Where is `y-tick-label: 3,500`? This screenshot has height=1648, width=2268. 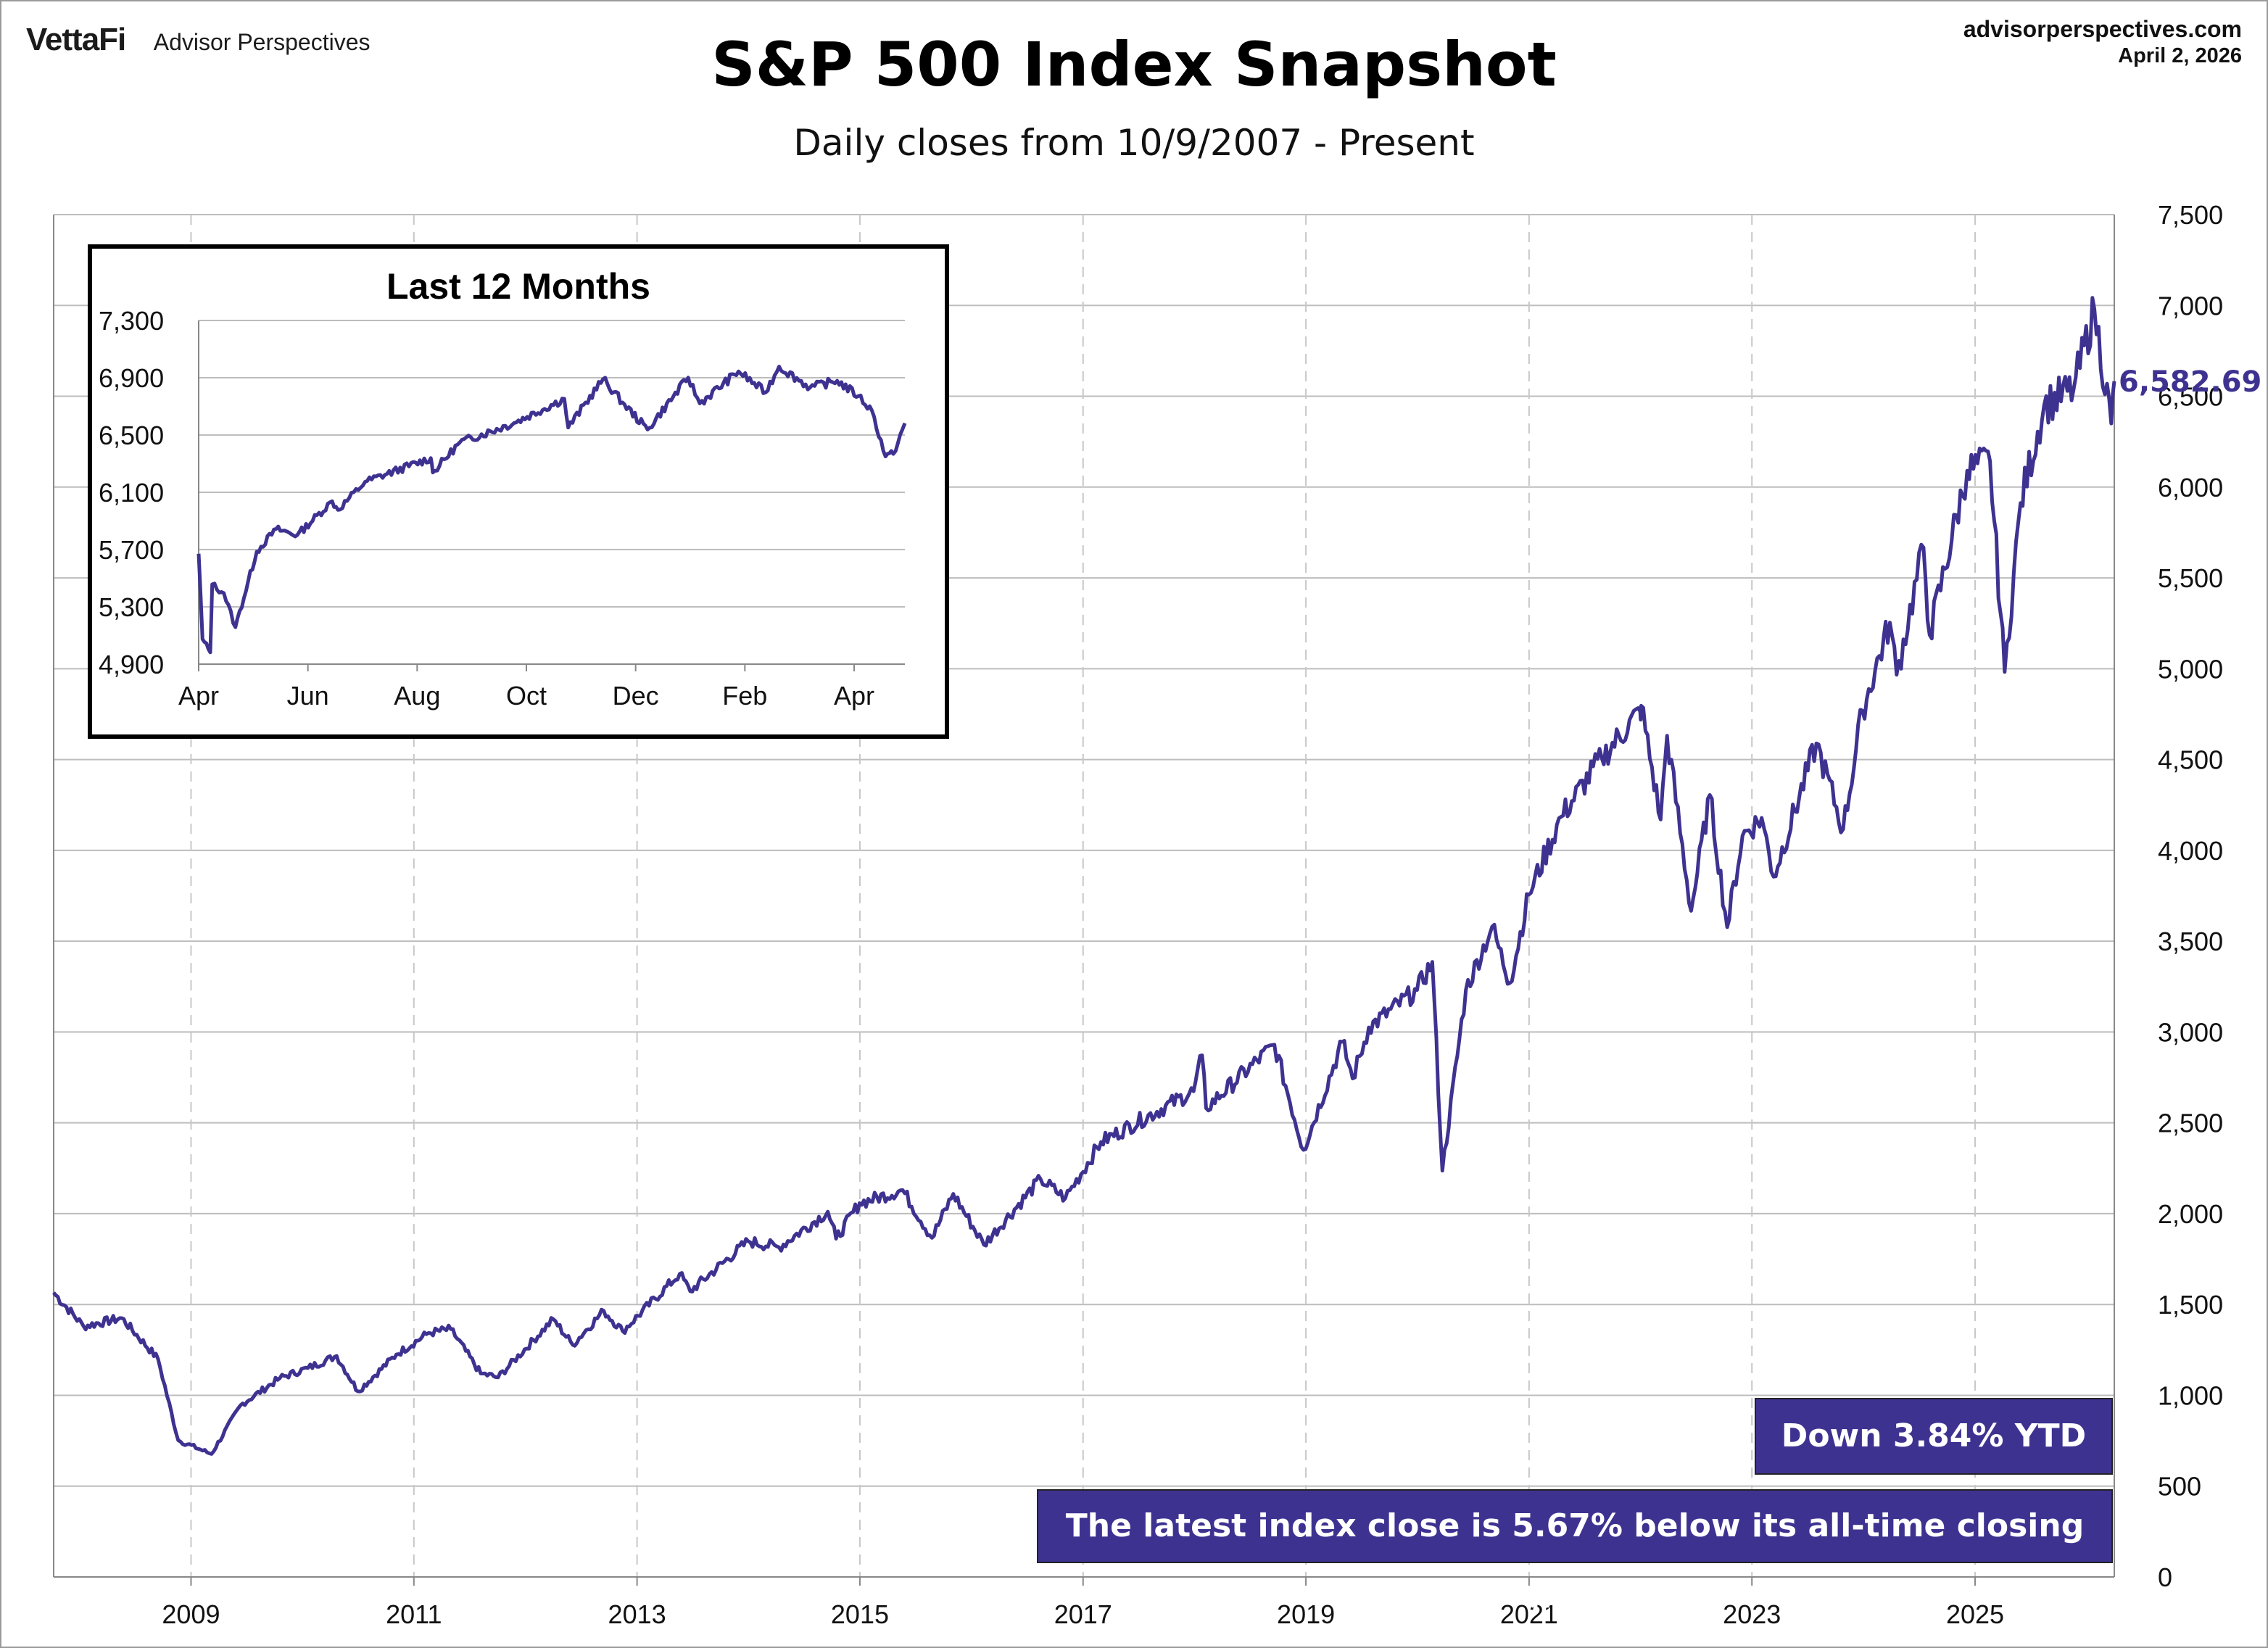 y-tick-label: 3,500 is located at coordinates (2190, 941).